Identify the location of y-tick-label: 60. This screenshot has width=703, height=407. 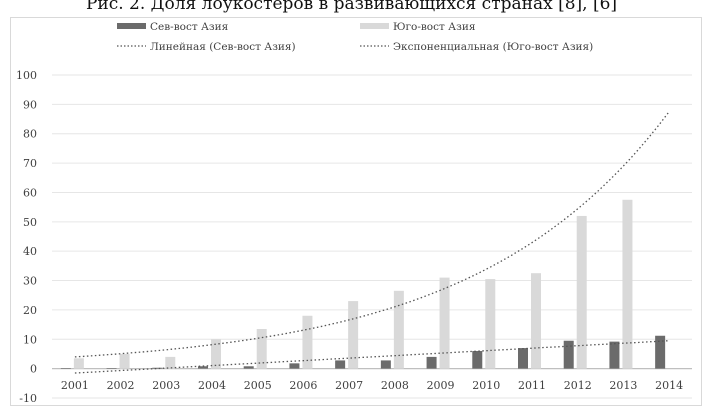
(30, 192).